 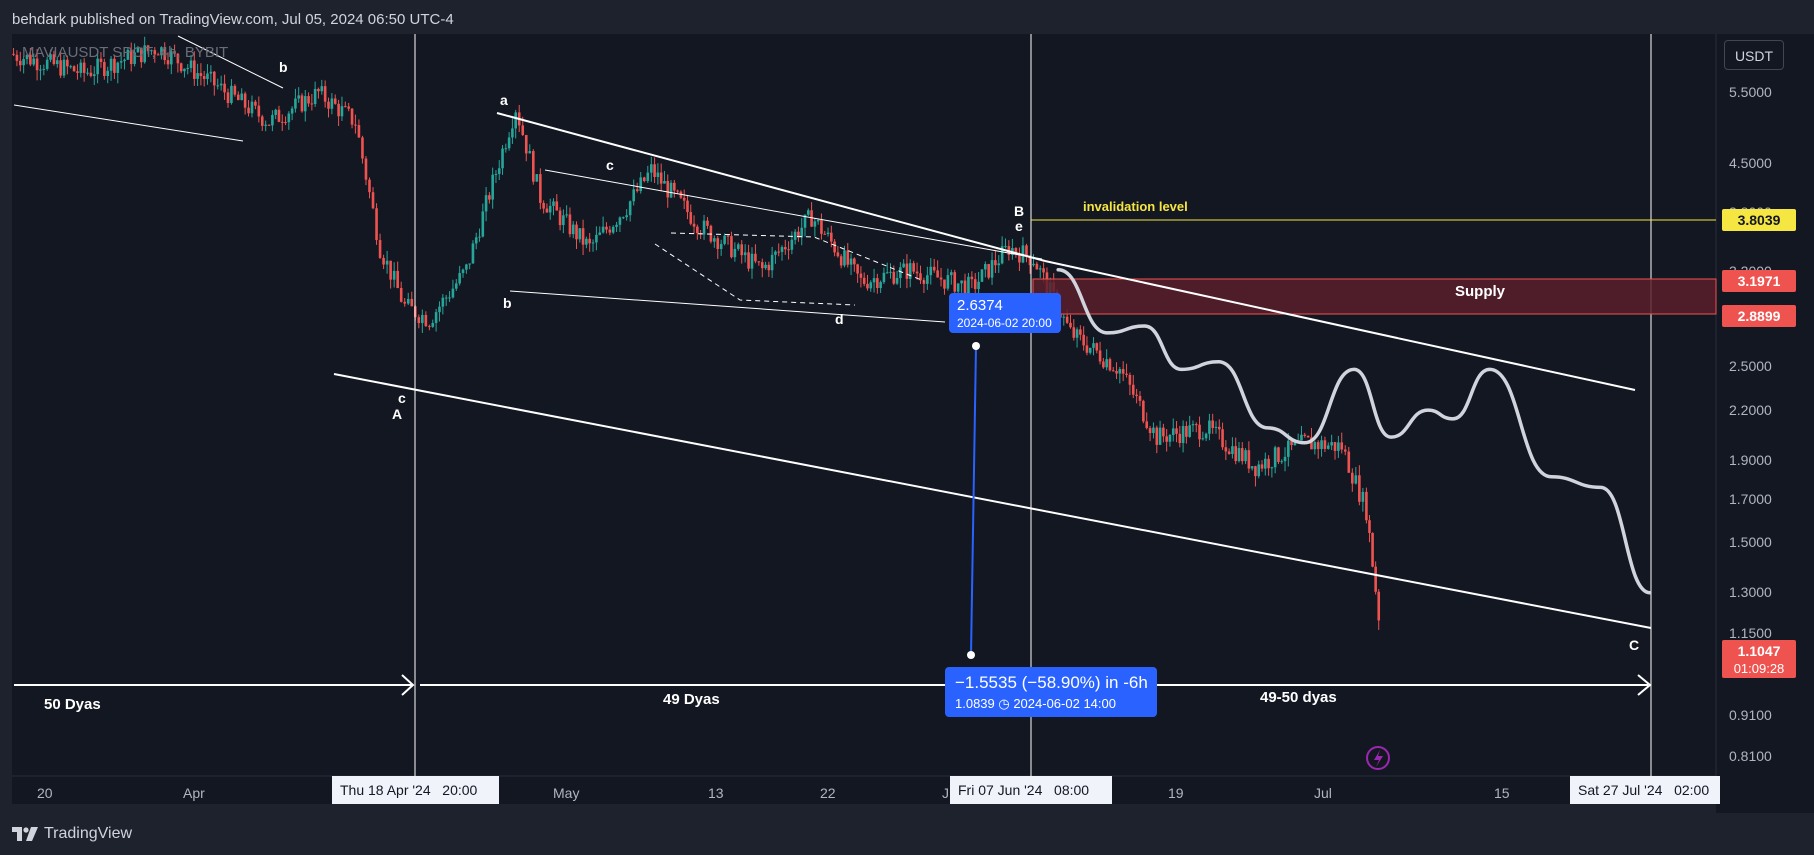 What do you see at coordinates (1502, 793) in the screenshot?
I see `time-tick: 15` at bounding box center [1502, 793].